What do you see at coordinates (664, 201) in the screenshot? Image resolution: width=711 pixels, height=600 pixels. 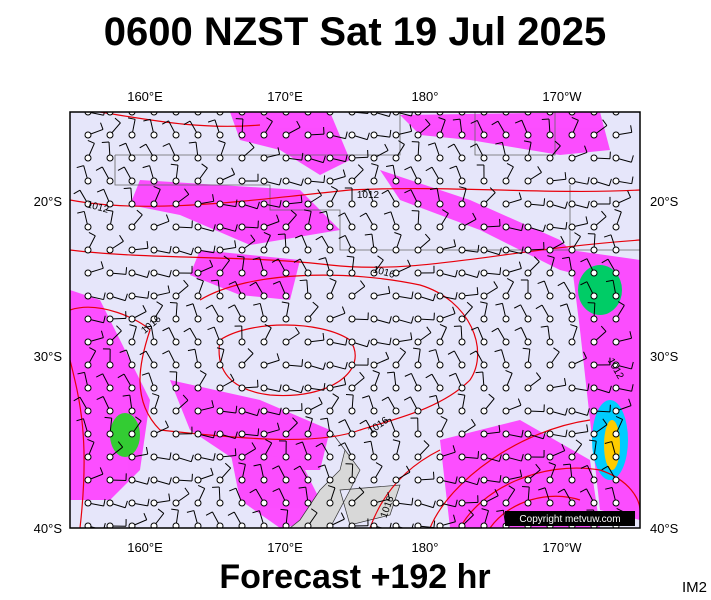 I see `lat-label: 20°S` at bounding box center [664, 201].